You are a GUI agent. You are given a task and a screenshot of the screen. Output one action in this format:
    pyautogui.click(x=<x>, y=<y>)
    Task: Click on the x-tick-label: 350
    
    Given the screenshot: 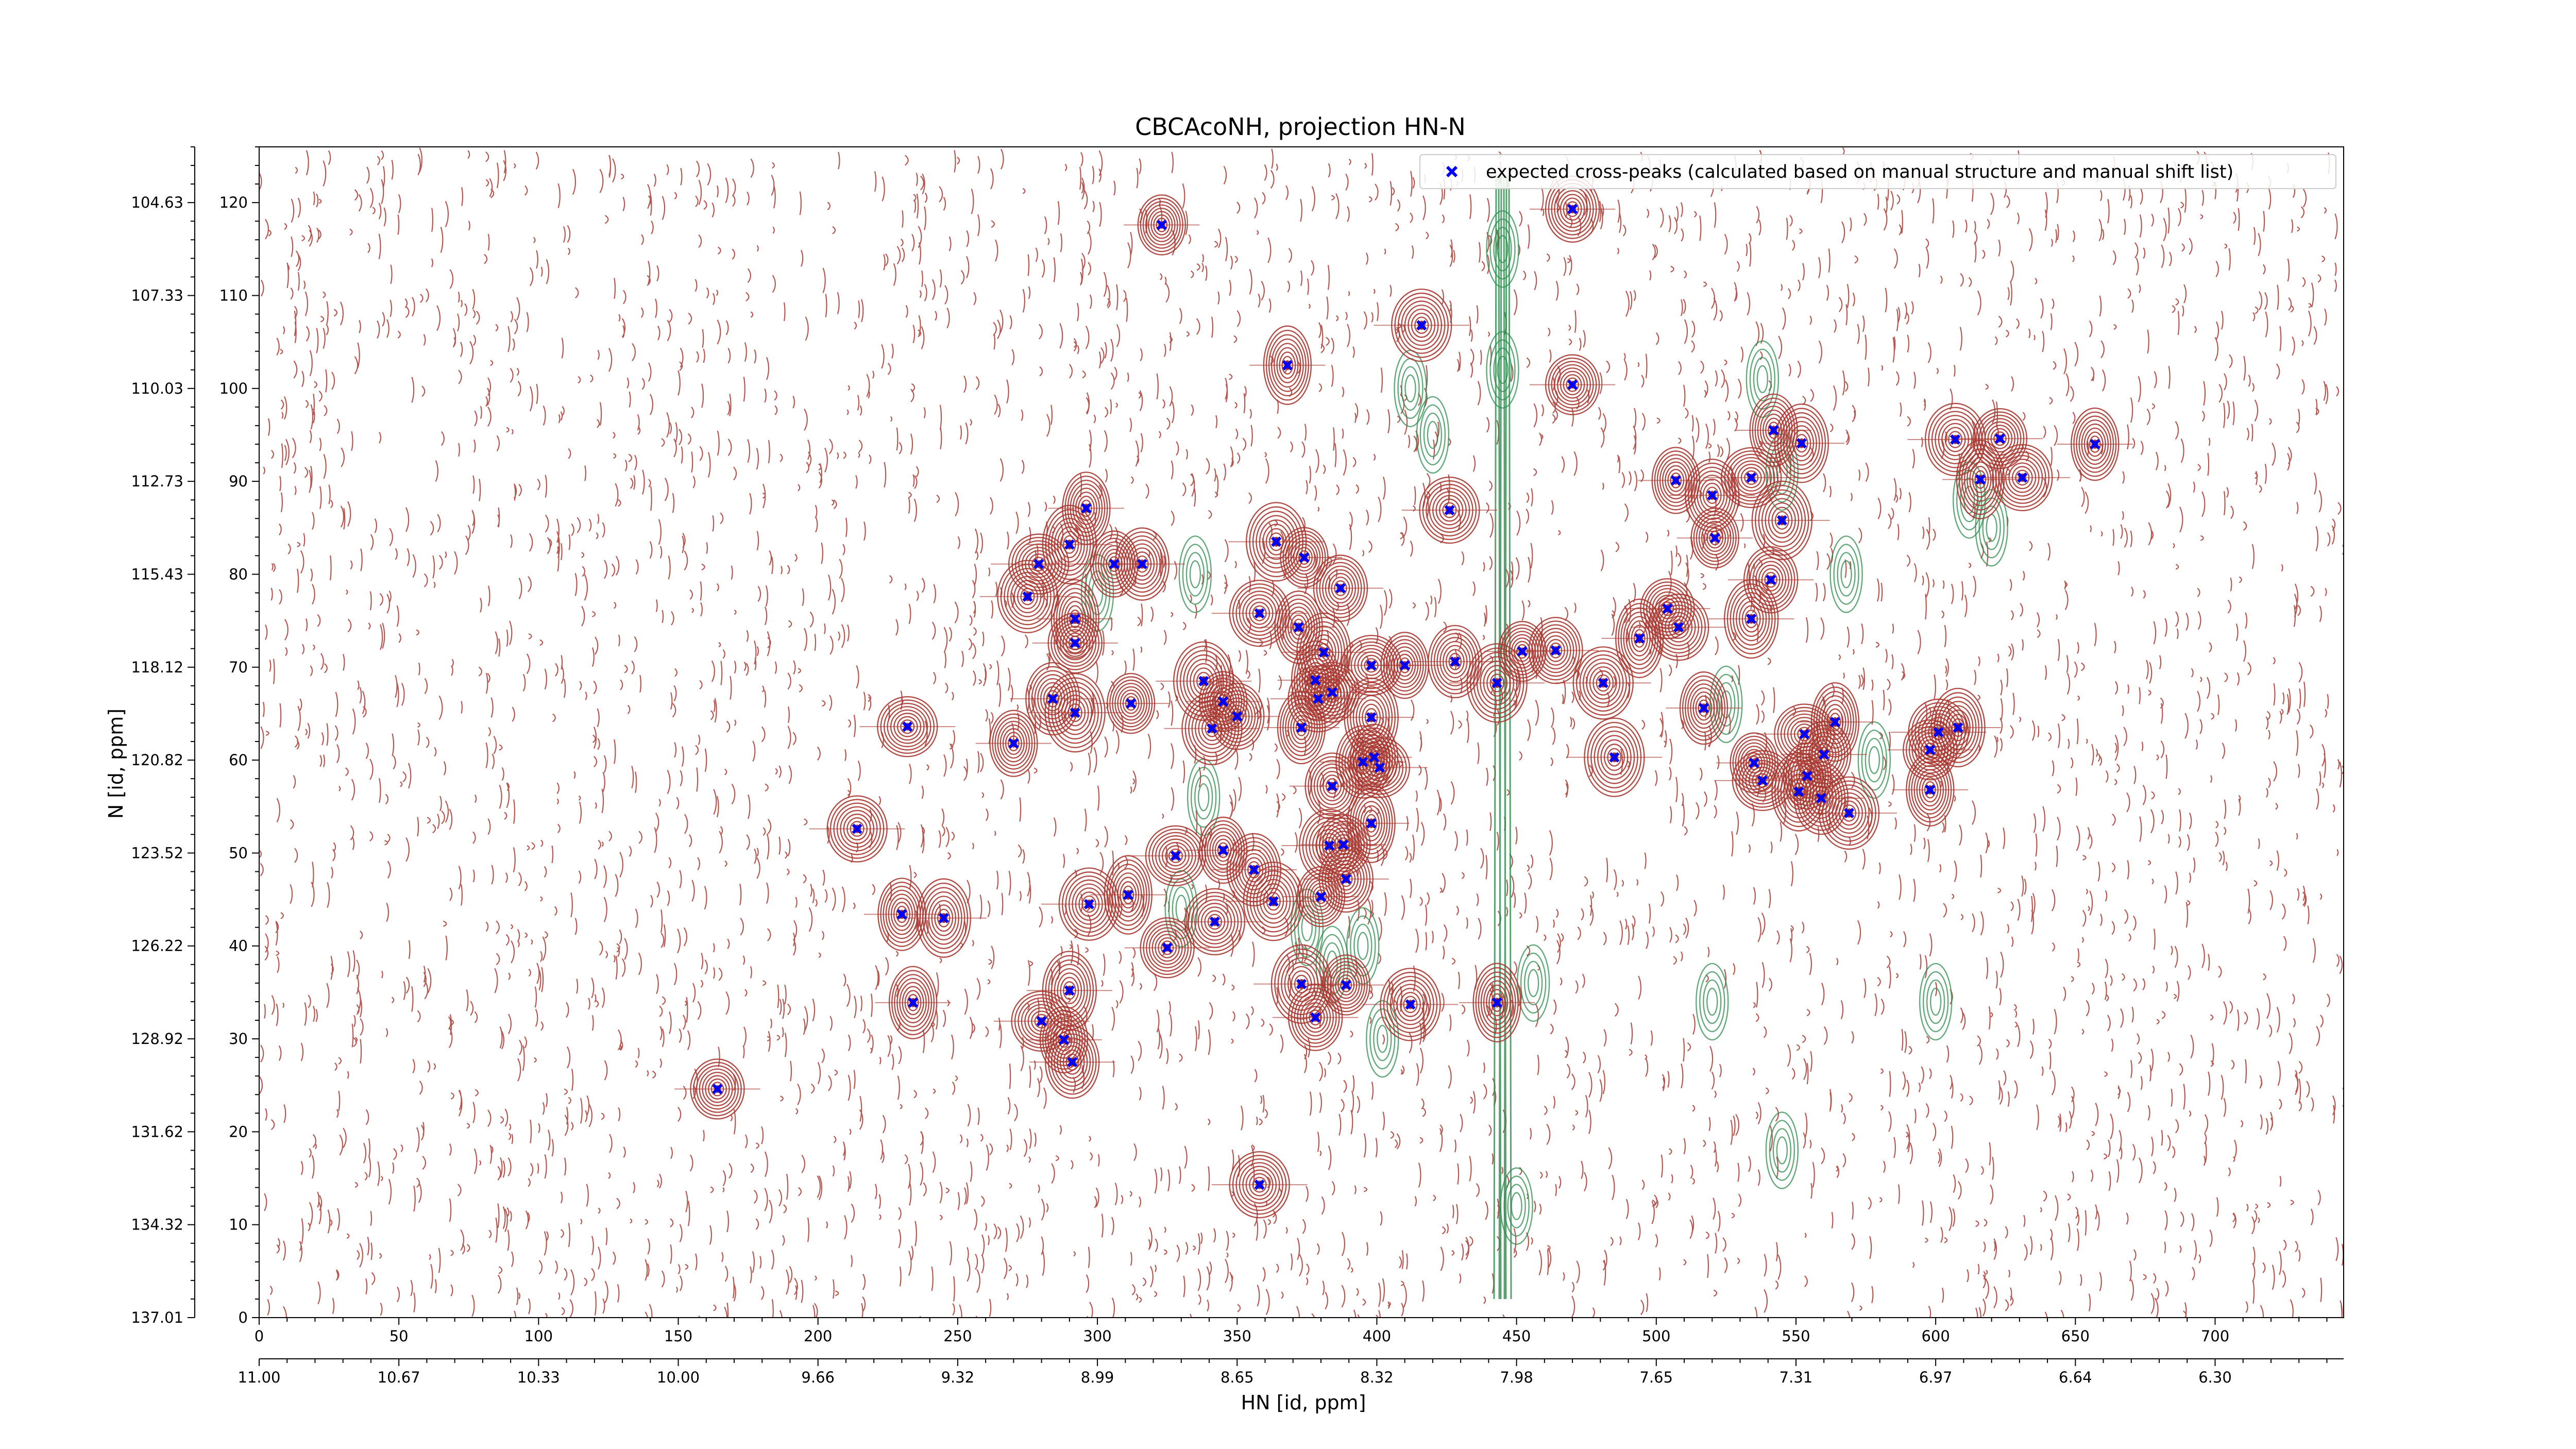 What is the action you would take?
    pyautogui.click(x=1237, y=1336)
    